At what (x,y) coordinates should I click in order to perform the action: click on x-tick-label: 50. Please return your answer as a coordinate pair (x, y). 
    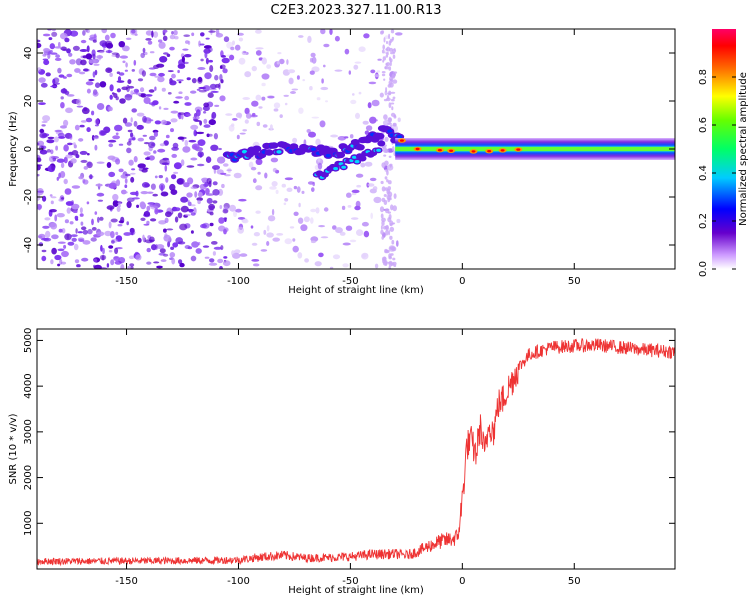
    Looking at the image, I should click on (574, 581).